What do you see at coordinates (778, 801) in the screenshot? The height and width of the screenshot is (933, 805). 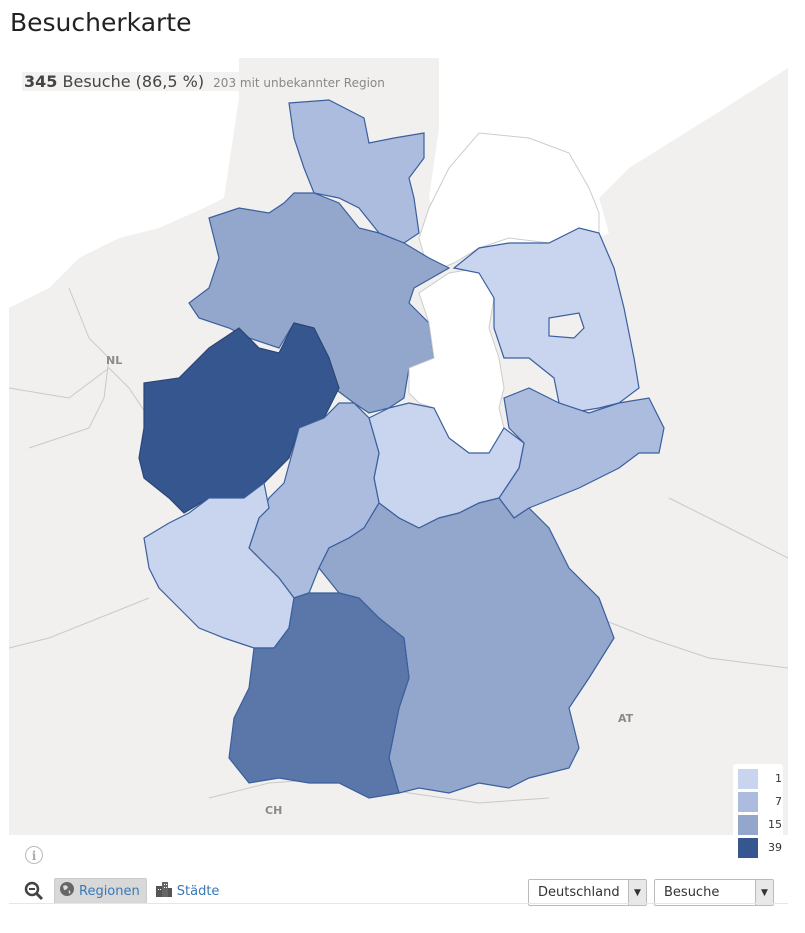 I see `legend-value: 7` at bounding box center [778, 801].